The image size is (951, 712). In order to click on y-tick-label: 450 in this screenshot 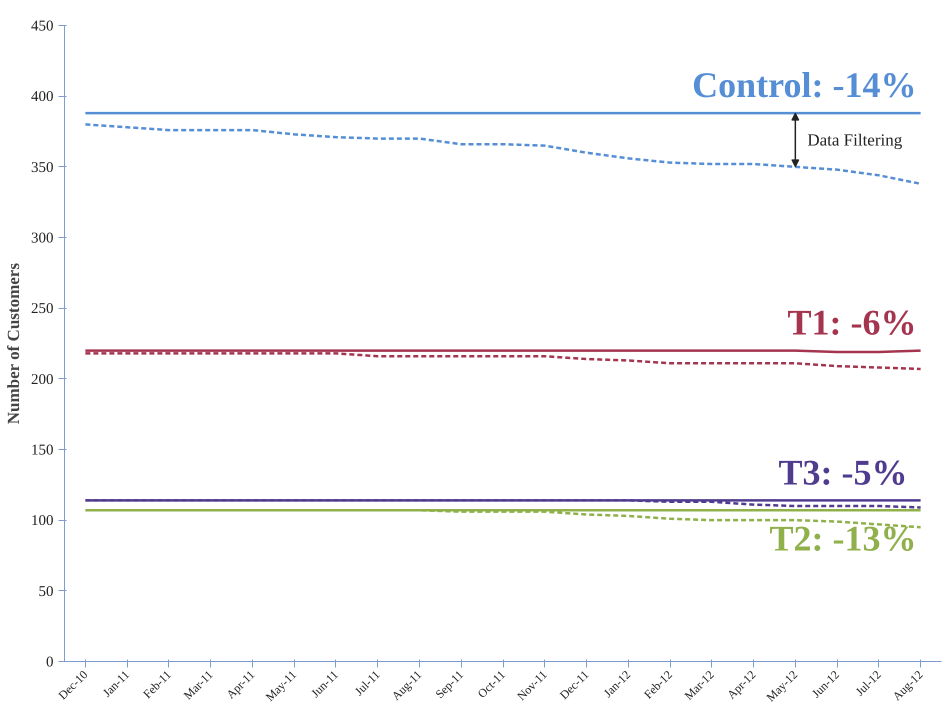, I will do `click(42, 26)`.